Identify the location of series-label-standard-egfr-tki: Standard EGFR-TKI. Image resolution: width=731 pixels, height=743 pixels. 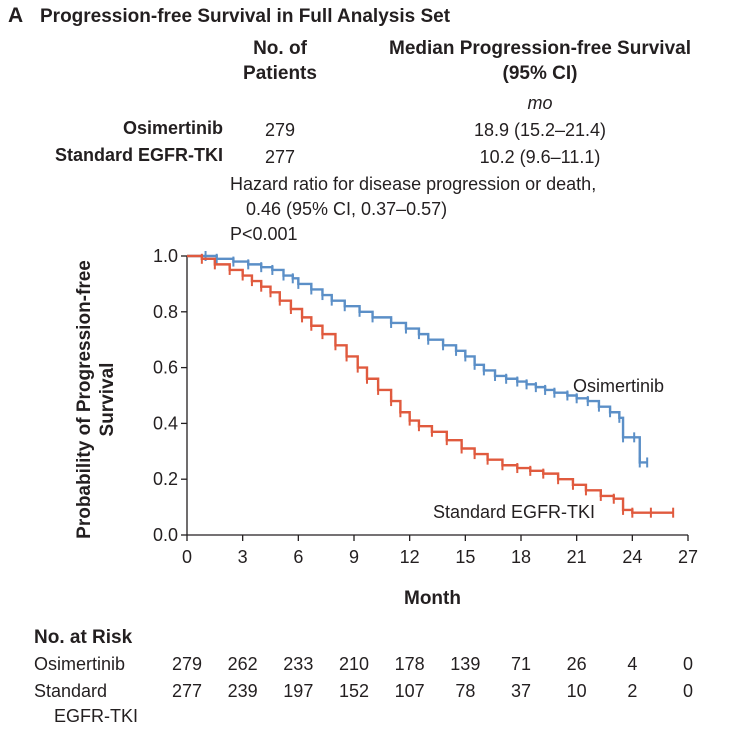
(514, 512).